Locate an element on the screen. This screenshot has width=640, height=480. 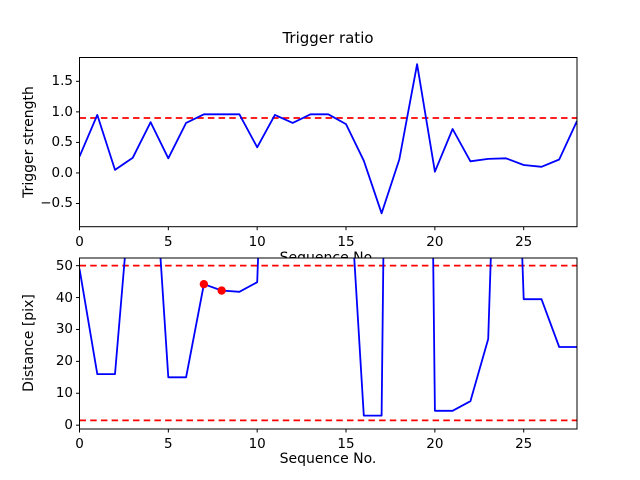
y-tick-label: 0.5 is located at coordinates (62, 142).